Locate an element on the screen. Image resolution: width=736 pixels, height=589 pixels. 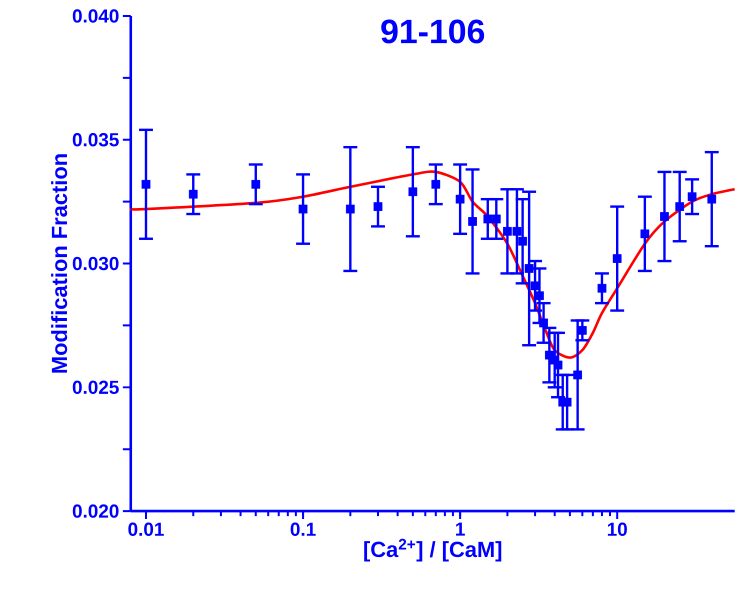
y-tick-label: 0.025 is located at coordinates (95, 387).